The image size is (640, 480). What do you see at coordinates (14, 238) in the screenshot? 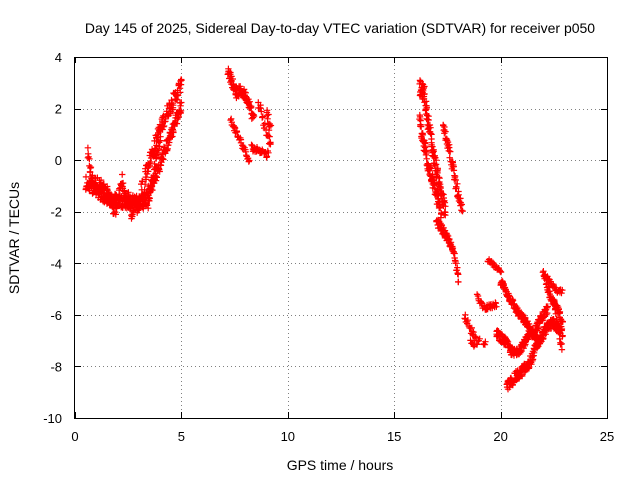
I see `y-axis-label: SDTVAR / TECUs` at bounding box center [14, 238].